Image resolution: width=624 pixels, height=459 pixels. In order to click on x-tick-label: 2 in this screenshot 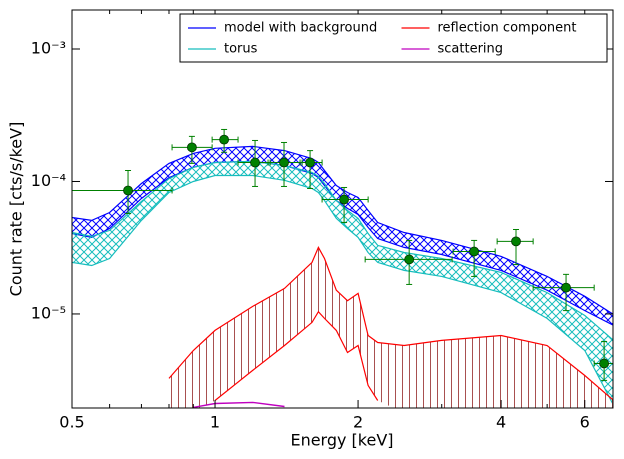, I will do `click(358, 422)`.